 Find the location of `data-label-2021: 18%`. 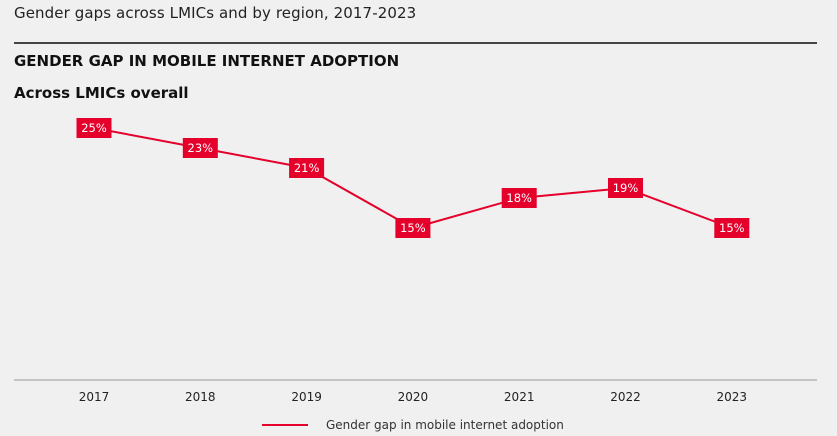

data-label-2021: 18% is located at coordinates (519, 198).